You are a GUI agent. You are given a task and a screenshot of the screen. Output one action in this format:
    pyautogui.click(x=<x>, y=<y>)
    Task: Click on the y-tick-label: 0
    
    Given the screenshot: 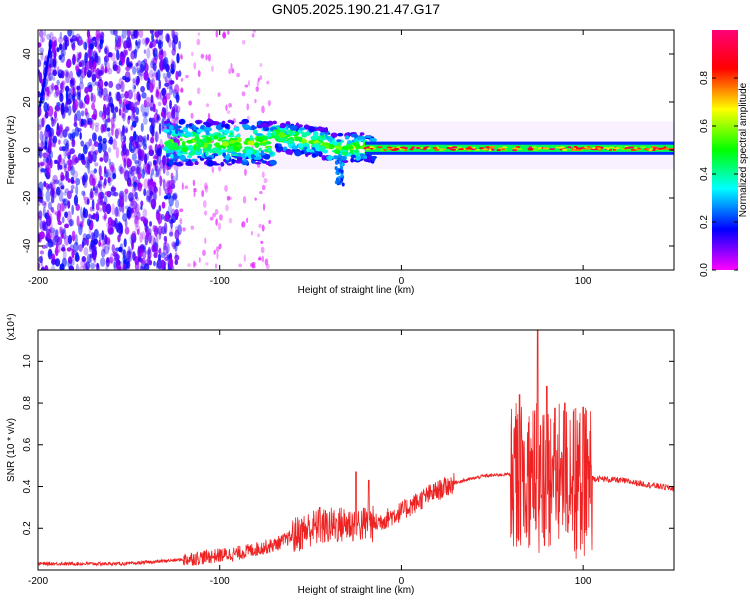 What is the action you would take?
    pyautogui.click(x=27, y=150)
    